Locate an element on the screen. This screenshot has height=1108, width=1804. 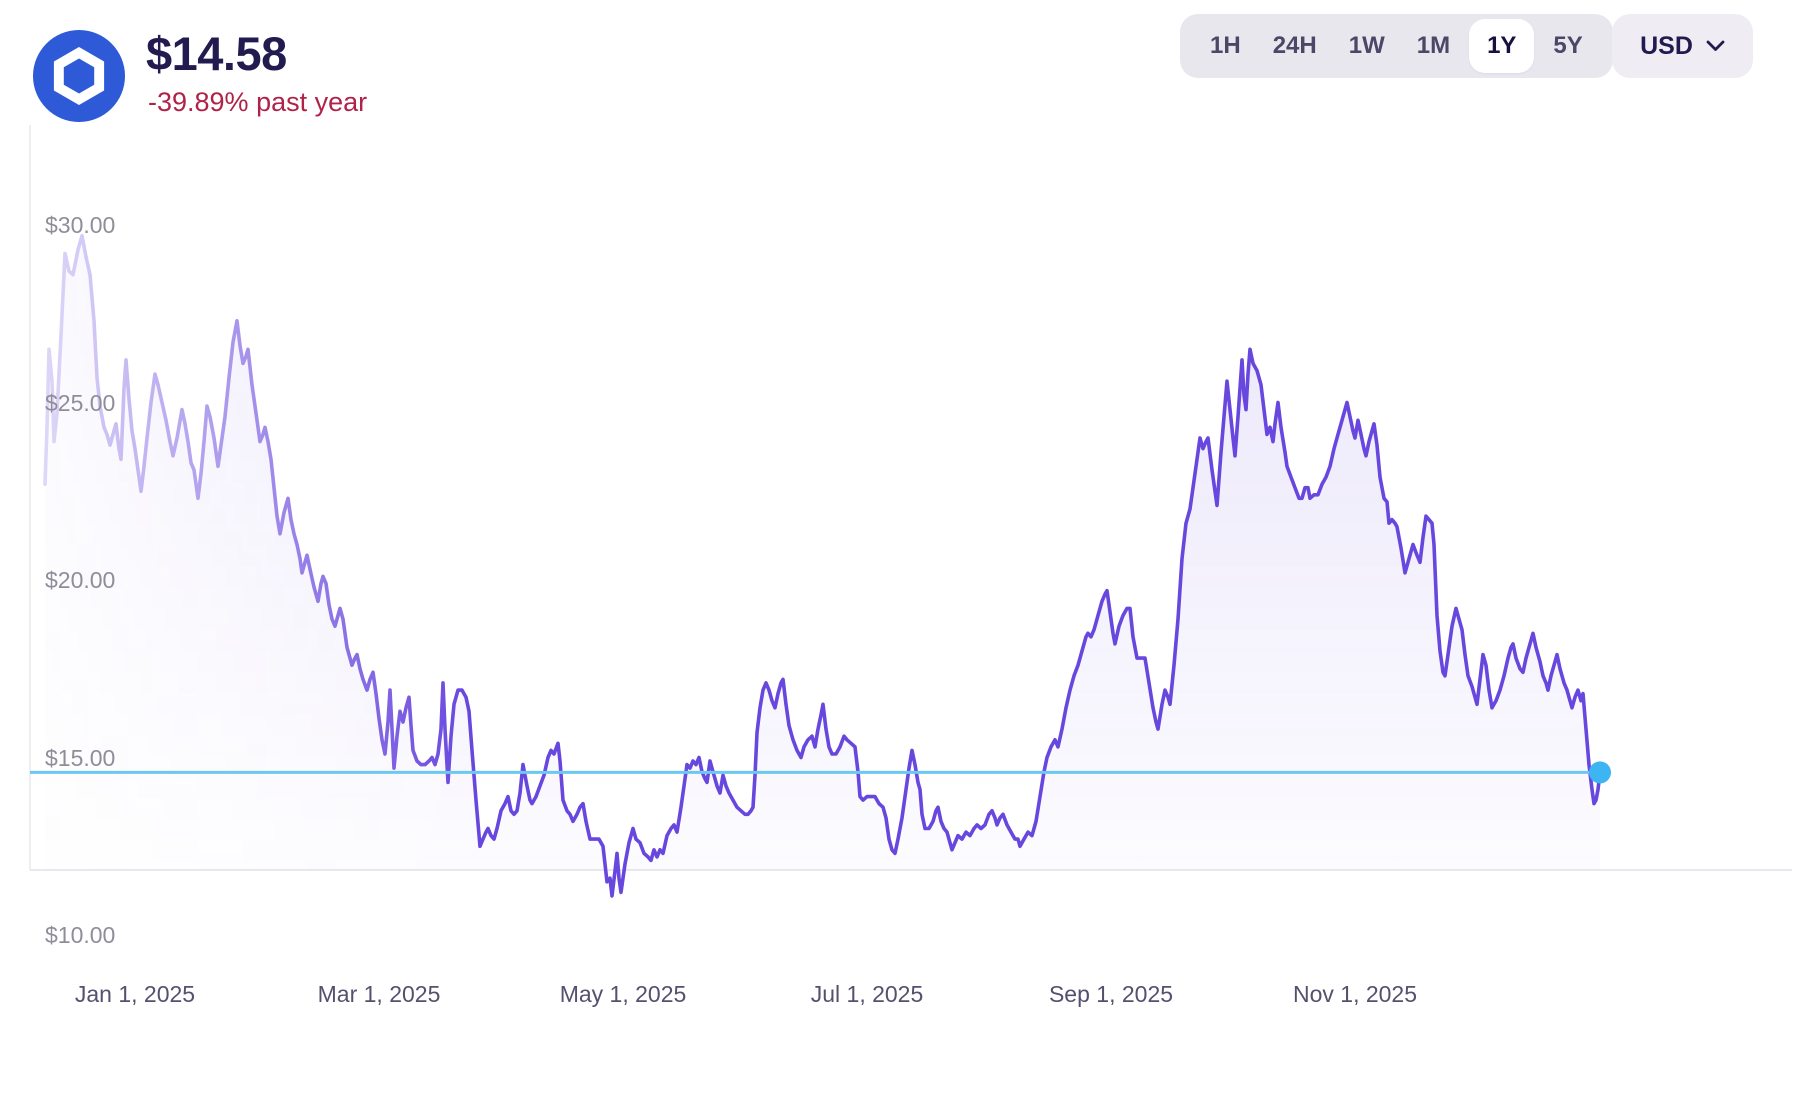
range-button-1w: 1W is located at coordinates (1367, 46).